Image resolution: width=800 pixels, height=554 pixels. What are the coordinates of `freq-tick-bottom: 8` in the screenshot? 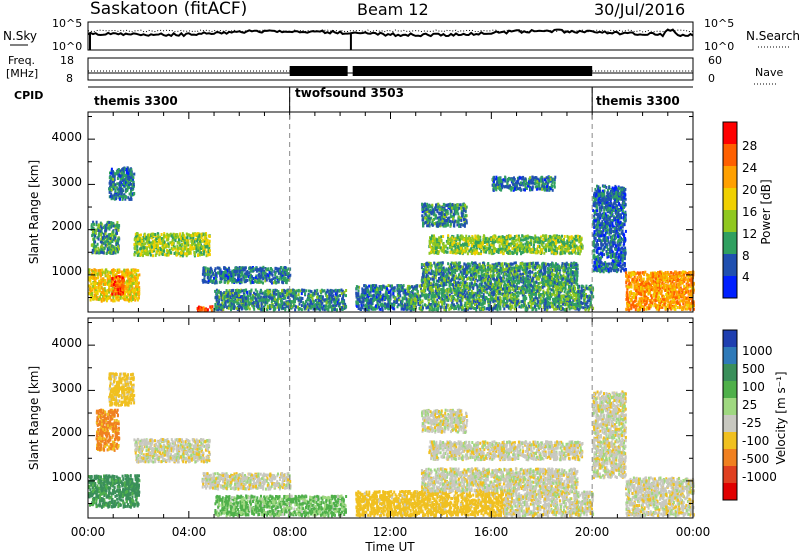 It's located at (69, 78).